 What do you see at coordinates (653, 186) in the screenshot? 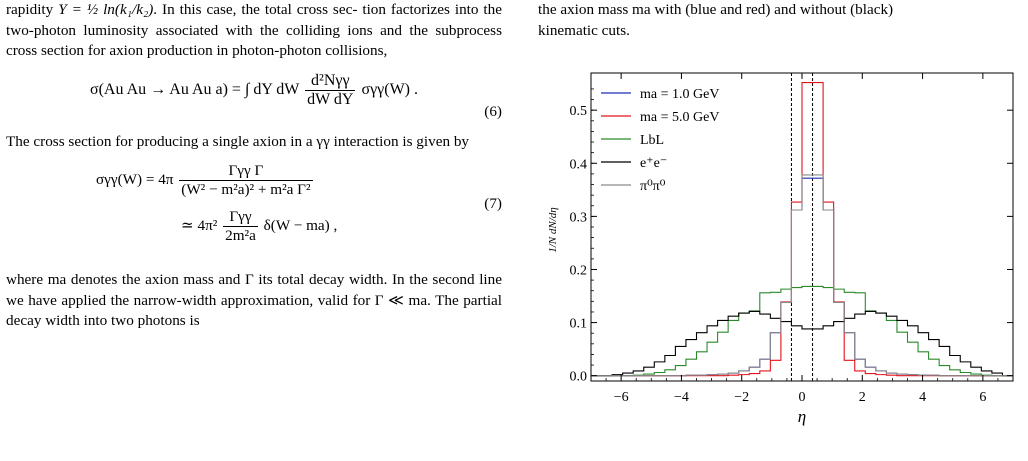
I see `legend-label: π⁰π⁰` at bounding box center [653, 186].